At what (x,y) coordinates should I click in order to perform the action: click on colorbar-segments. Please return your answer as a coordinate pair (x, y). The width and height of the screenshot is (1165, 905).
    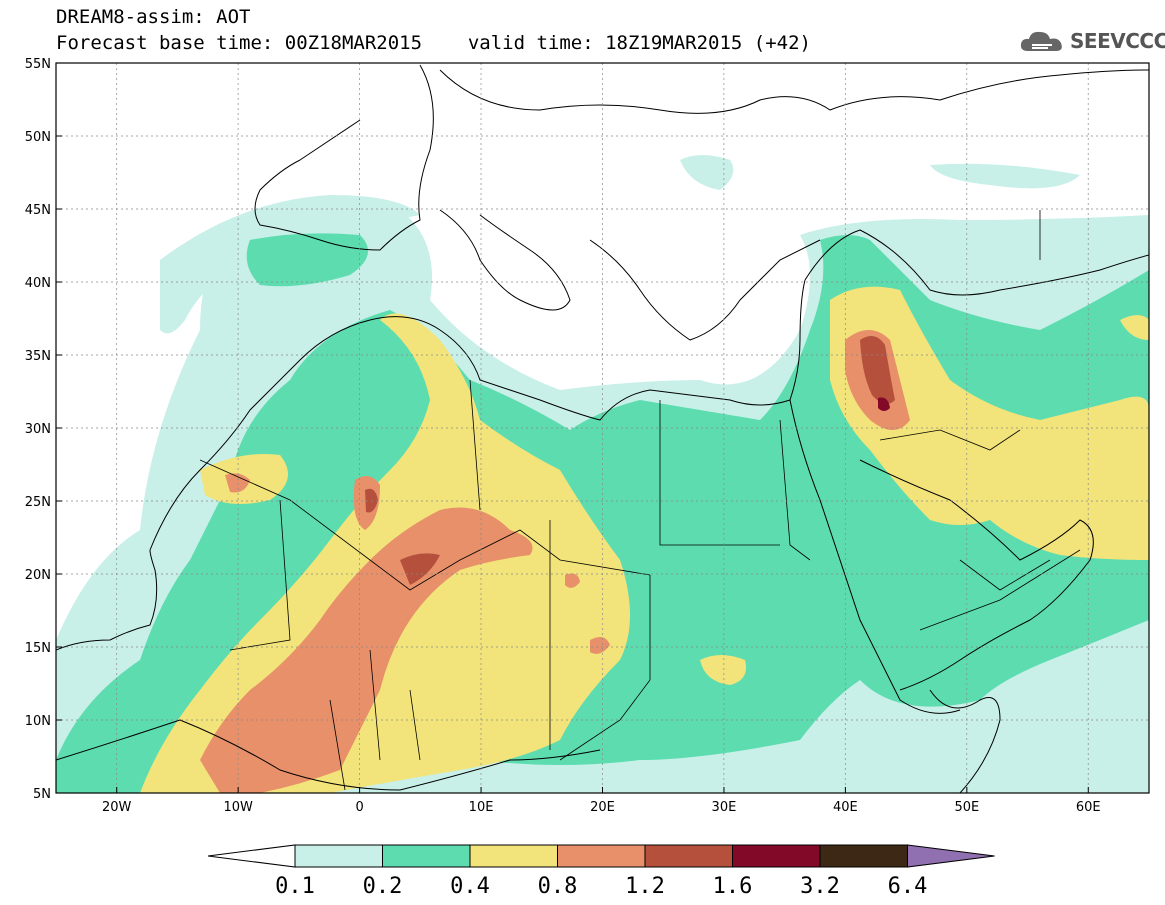
    Looking at the image, I should click on (601, 856).